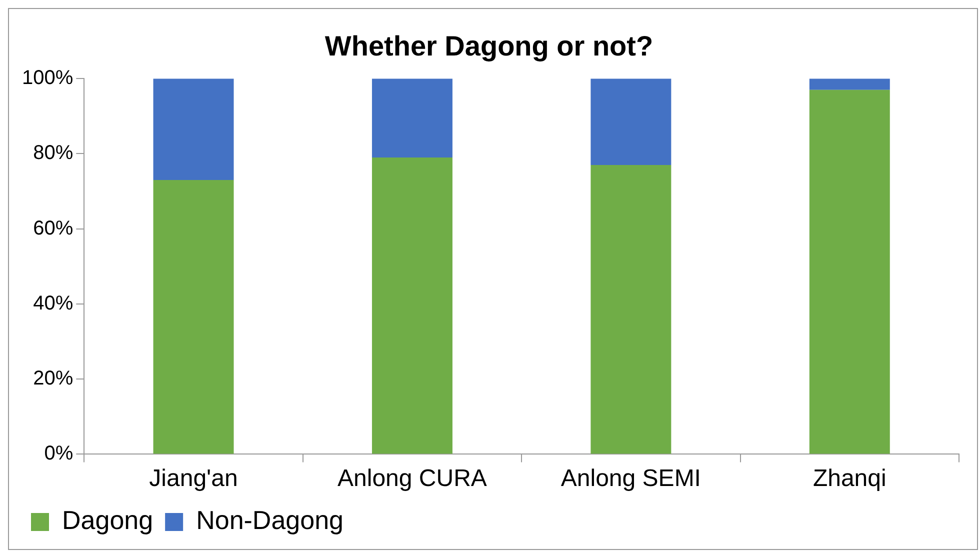  I want to click on x-tick-label: Jiang'an, so click(193, 478).